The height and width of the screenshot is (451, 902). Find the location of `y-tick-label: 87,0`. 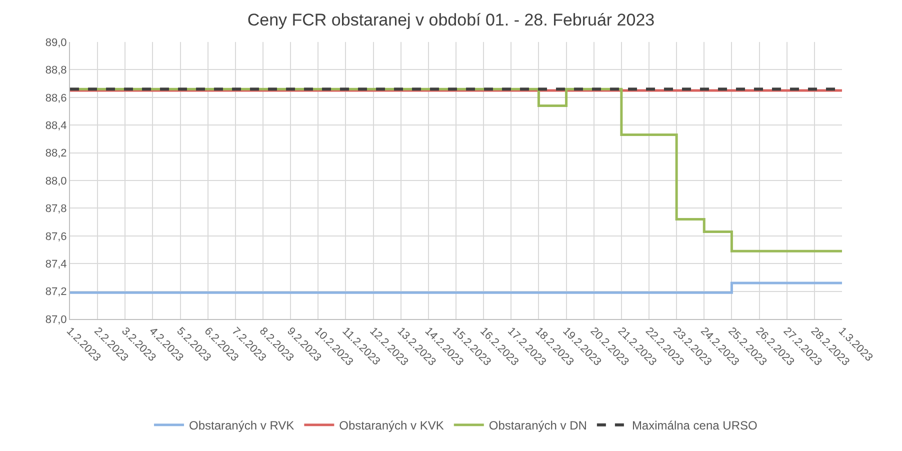

y-tick-label: 87,0 is located at coordinates (56, 320).